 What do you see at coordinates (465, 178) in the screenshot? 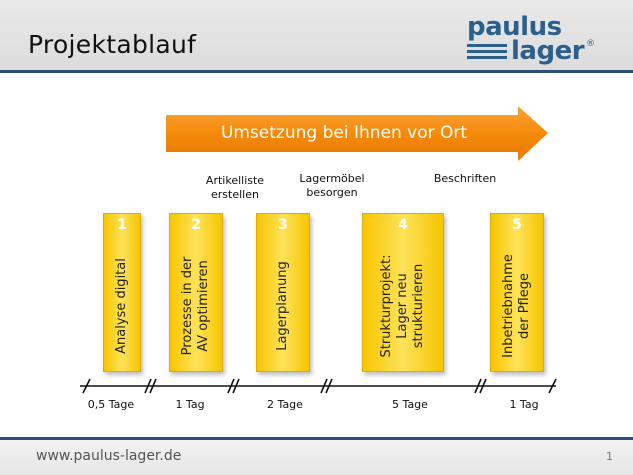
I see `note-beschriften: Beschriften` at bounding box center [465, 178].